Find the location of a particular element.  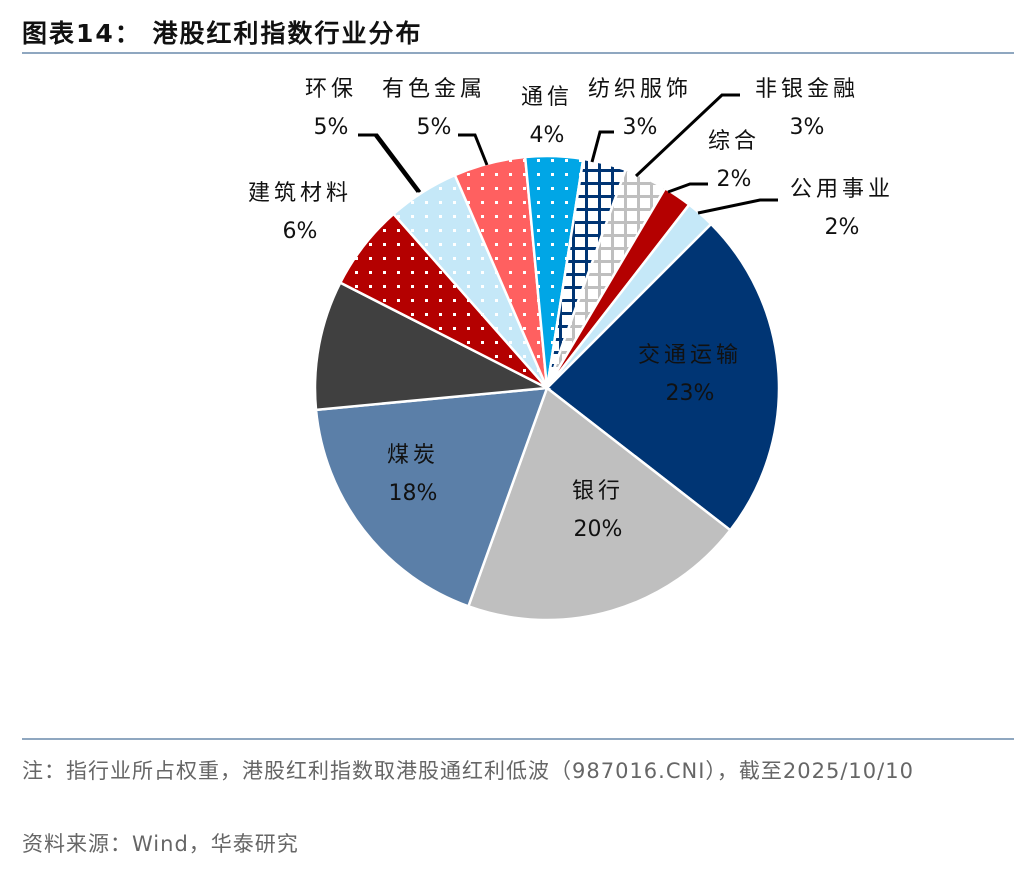

slice-label: 环保 is located at coordinates (331, 89).